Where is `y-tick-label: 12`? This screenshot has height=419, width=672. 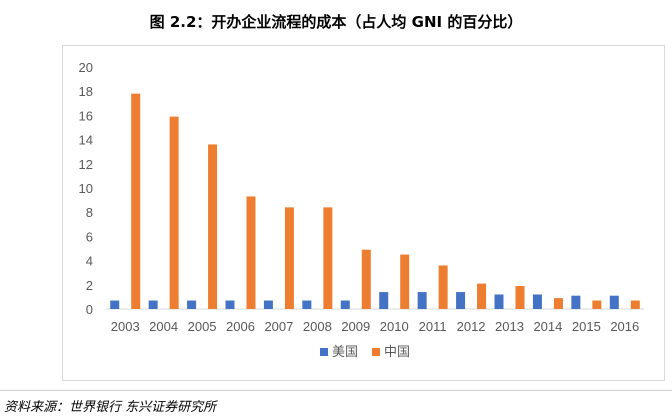 y-tick-label: 12 is located at coordinates (86, 164).